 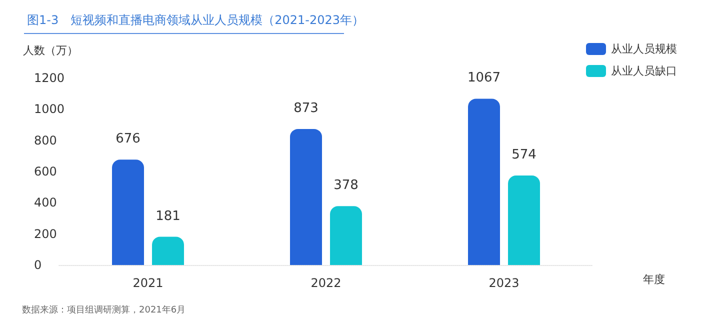 What do you see at coordinates (45, 233) in the screenshot?
I see `y-tick-label: 200` at bounding box center [45, 233].